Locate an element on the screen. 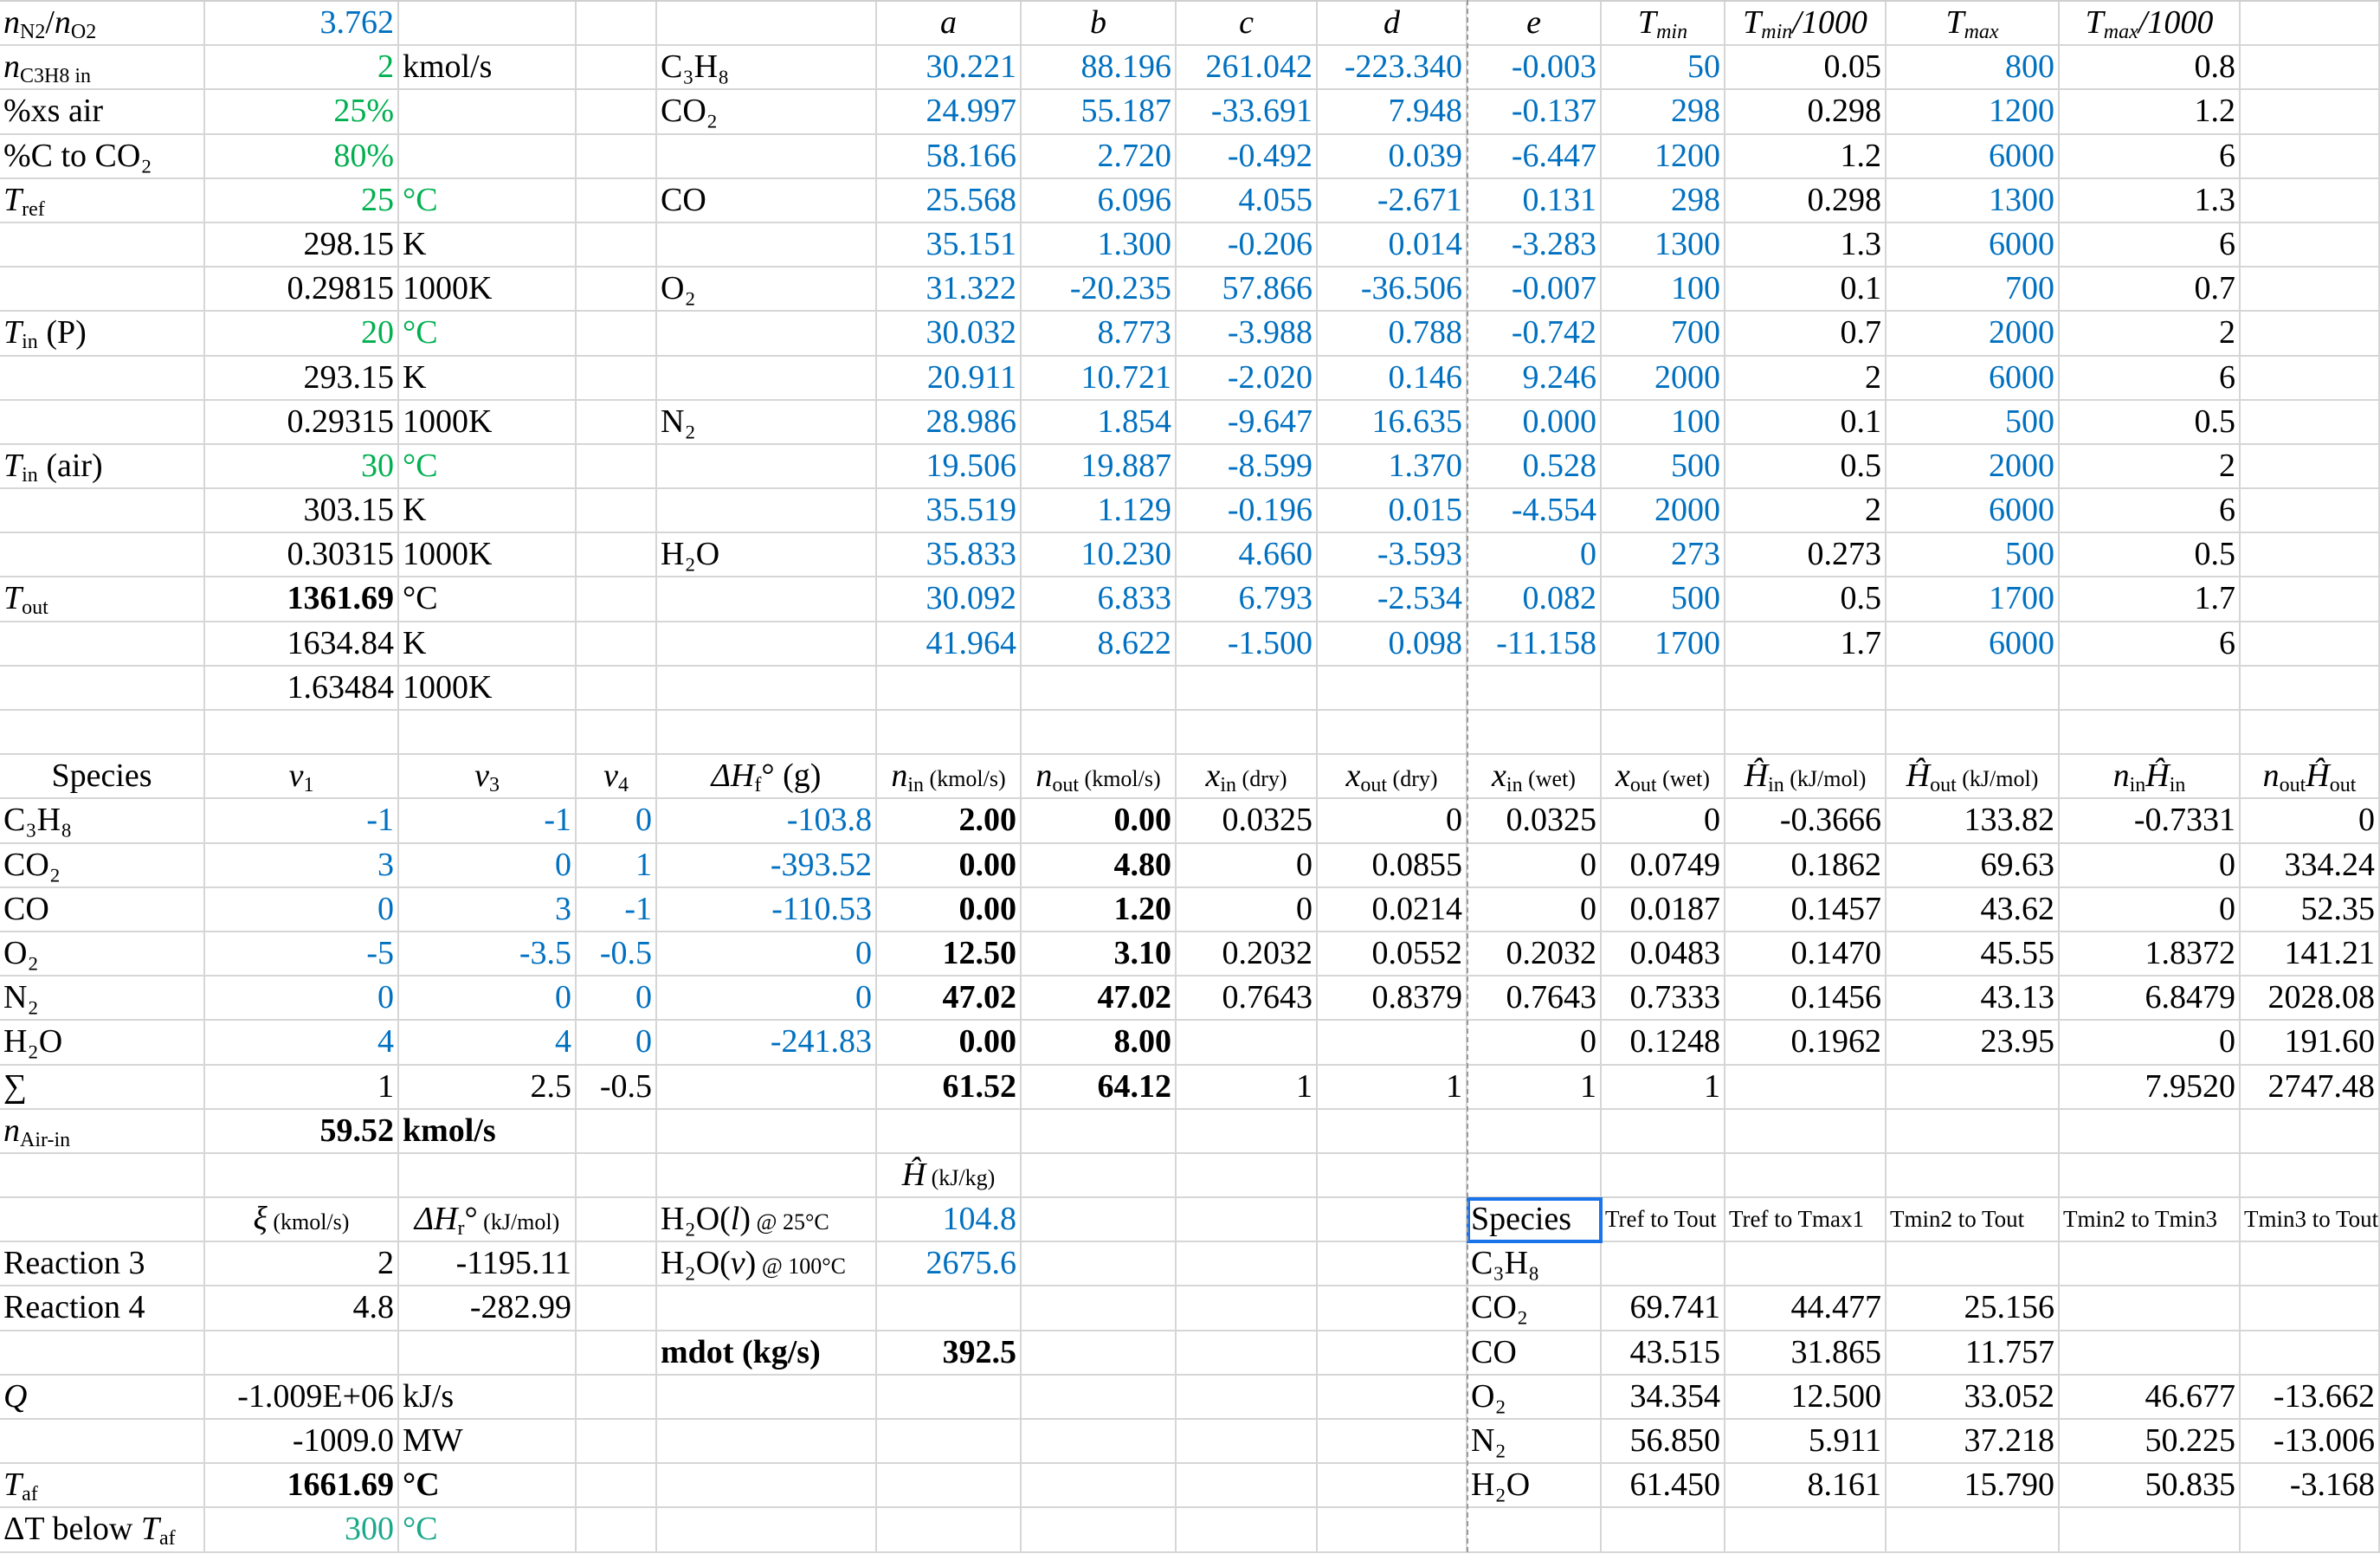 The width and height of the screenshot is (2380, 1560). cell: 59.52 is located at coordinates (302, 1131).